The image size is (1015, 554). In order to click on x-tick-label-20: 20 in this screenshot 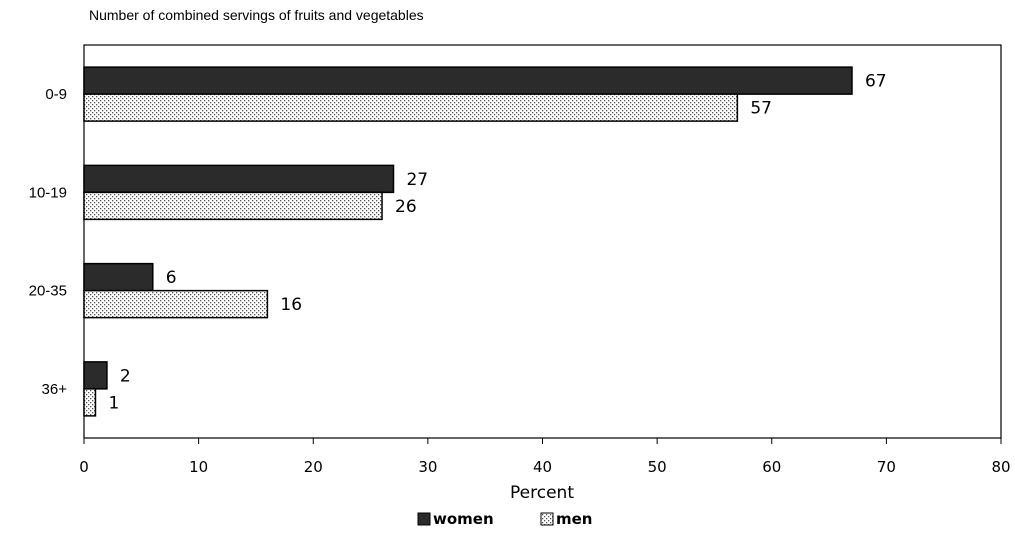, I will do `click(313, 467)`.